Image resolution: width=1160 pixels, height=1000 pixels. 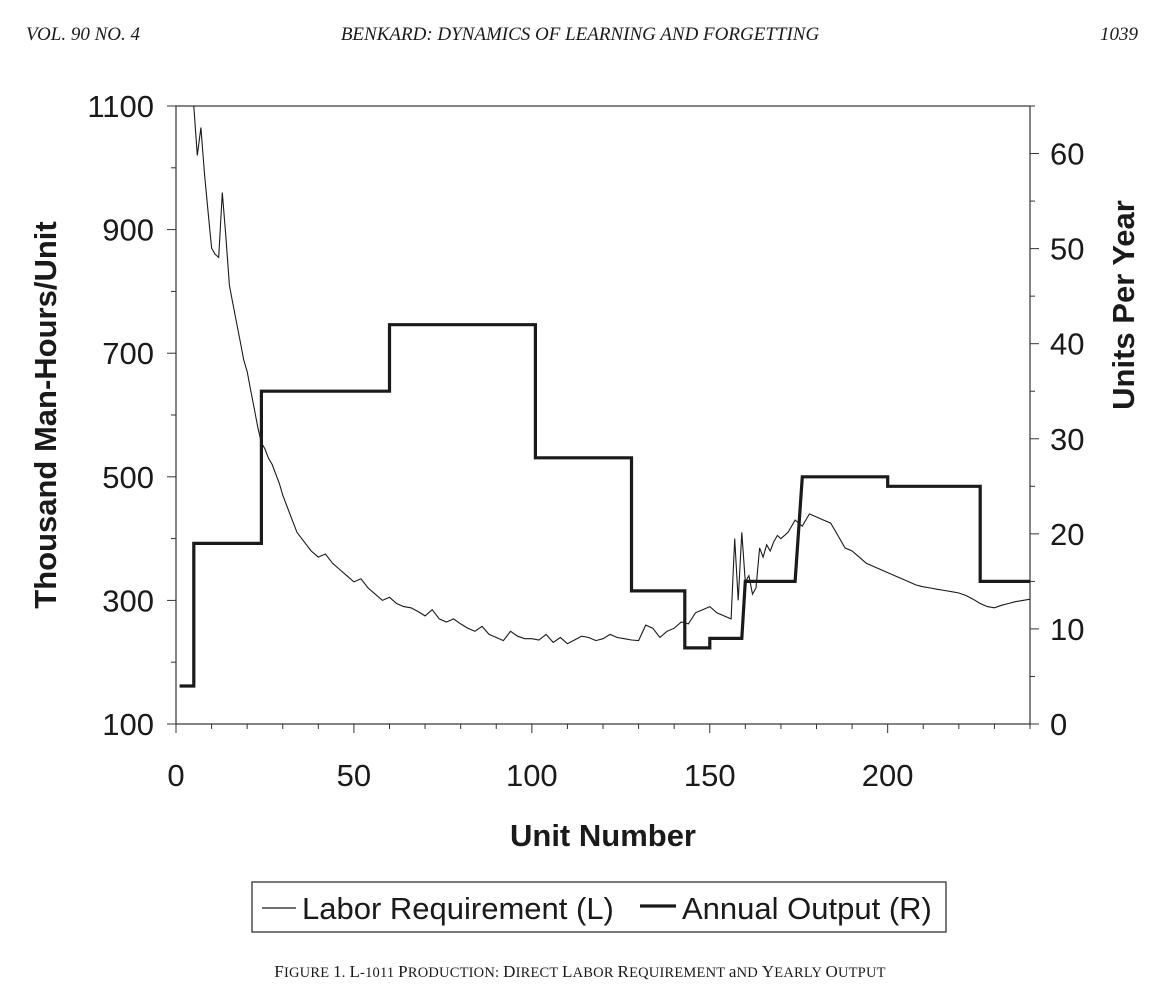 I want to click on x-tick-label: 200, so click(x=888, y=775).